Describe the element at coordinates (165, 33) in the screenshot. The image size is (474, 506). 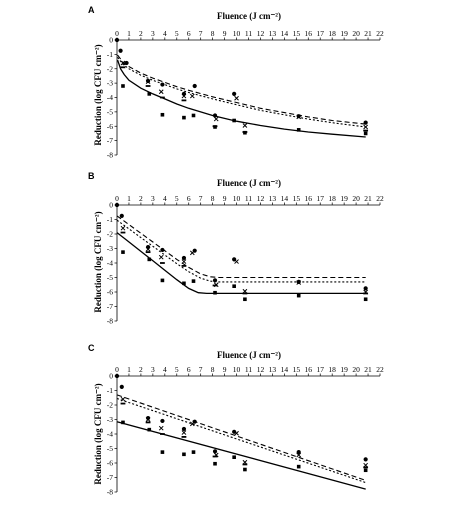
I see `x-tick-label: 4` at that location.